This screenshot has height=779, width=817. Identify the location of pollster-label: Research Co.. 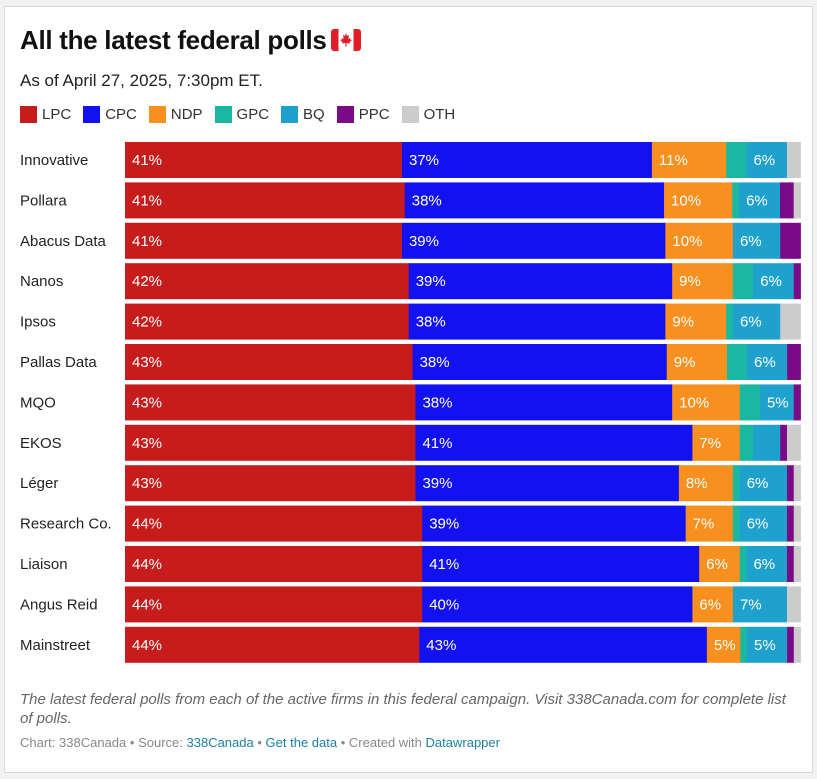
(66, 524).